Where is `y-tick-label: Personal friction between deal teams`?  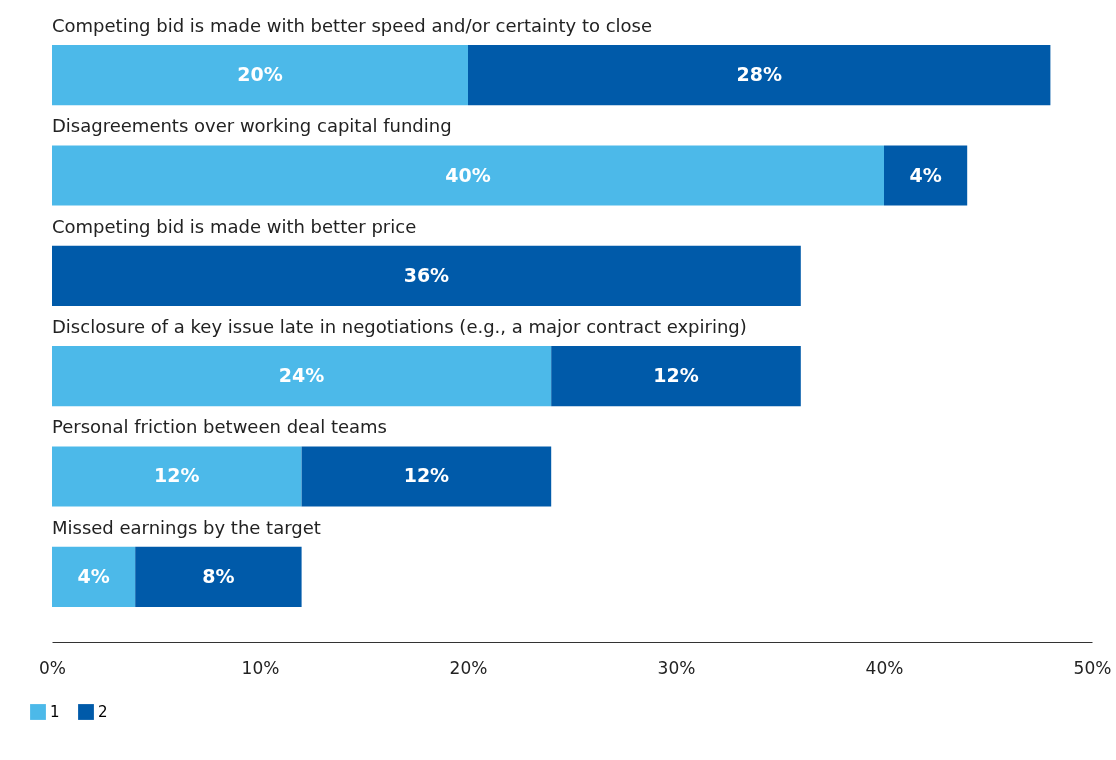
y-tick-label: Personal friction between deal teams is located at coordinates (219, 427).